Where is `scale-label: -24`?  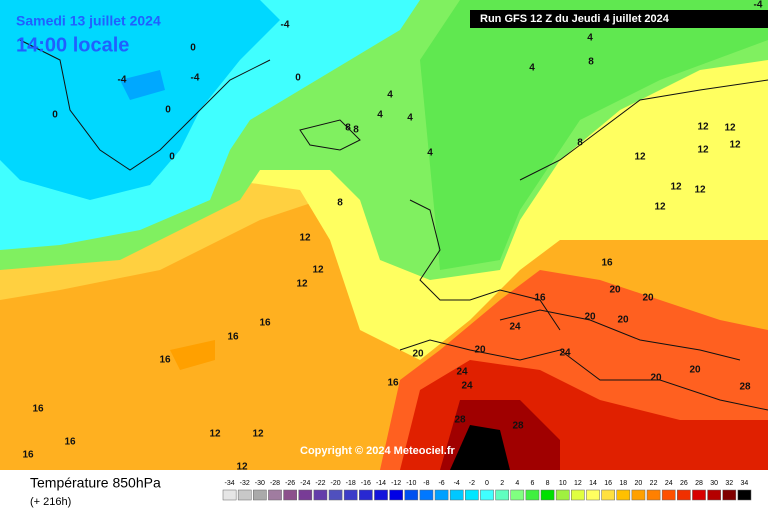
scale-label: -24 is located at coordinates (305, 483).